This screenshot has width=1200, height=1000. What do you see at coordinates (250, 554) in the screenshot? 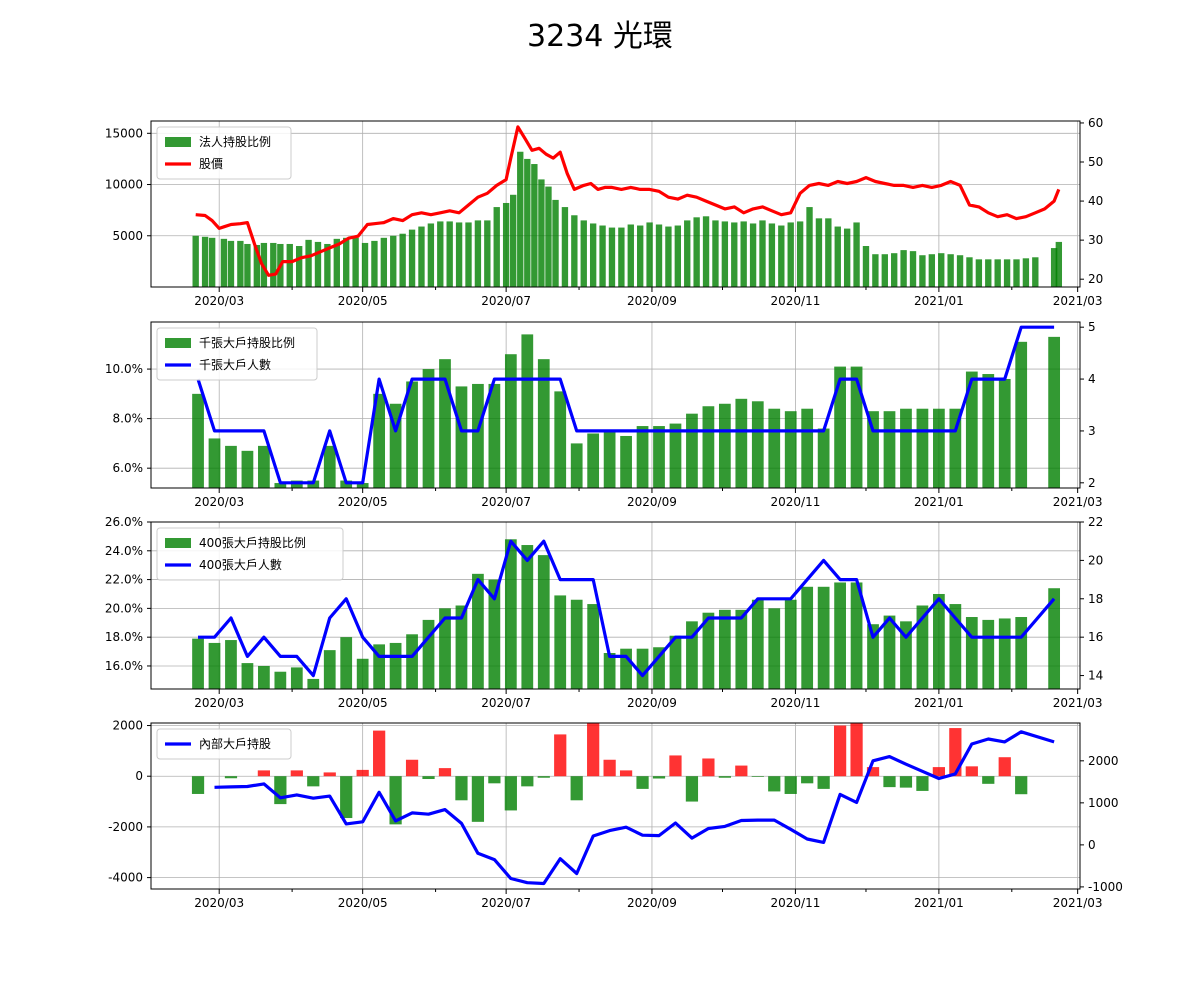
I see `legend-box` at bounding box center [250, 554].